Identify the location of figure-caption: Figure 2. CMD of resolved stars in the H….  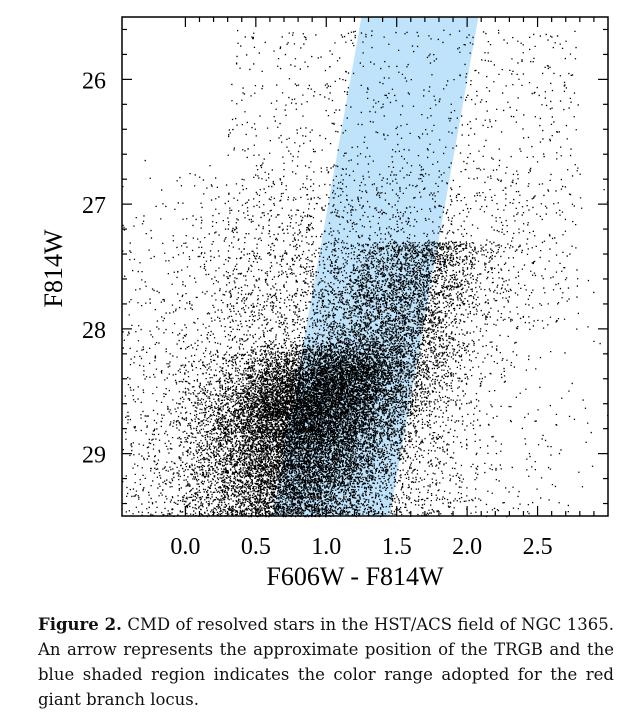
(326, 662).